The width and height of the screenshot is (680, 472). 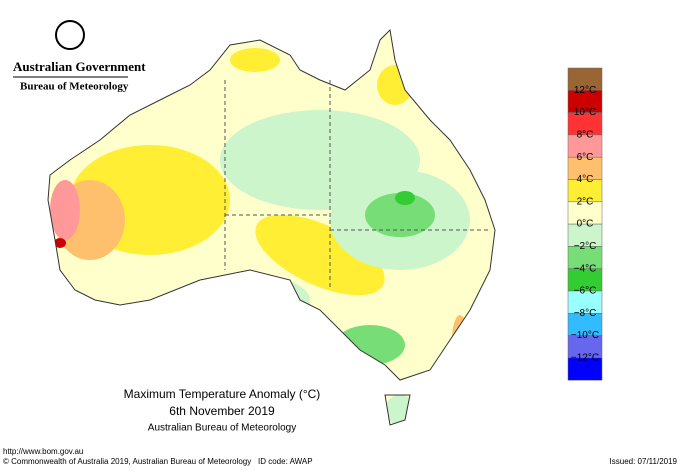 What do you see at coordinates (74, 87) in the screenshot?
I see `bureau-name: Bureau of Meteorology` at bounding box center [74, 87].